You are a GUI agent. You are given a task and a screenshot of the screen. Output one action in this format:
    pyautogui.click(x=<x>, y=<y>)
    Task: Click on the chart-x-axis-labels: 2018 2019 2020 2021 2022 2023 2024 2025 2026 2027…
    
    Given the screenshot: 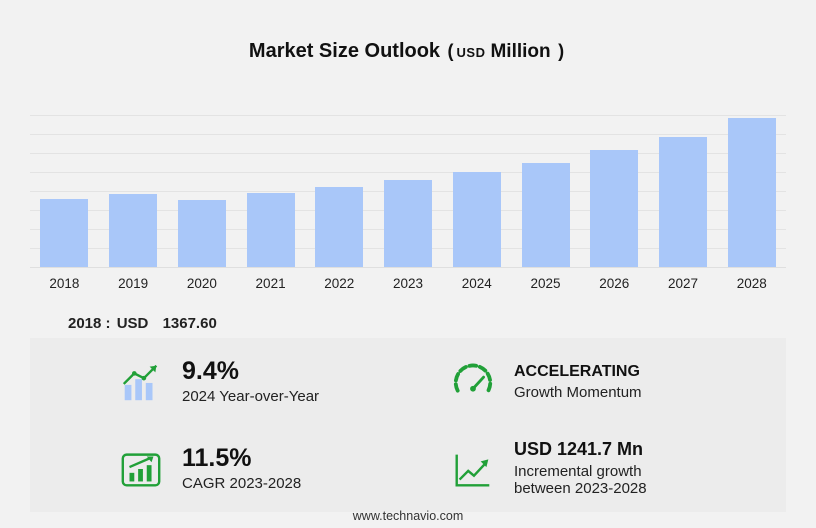 What is the action you would take?
    pyautogui.click(x=408, y=283)
    